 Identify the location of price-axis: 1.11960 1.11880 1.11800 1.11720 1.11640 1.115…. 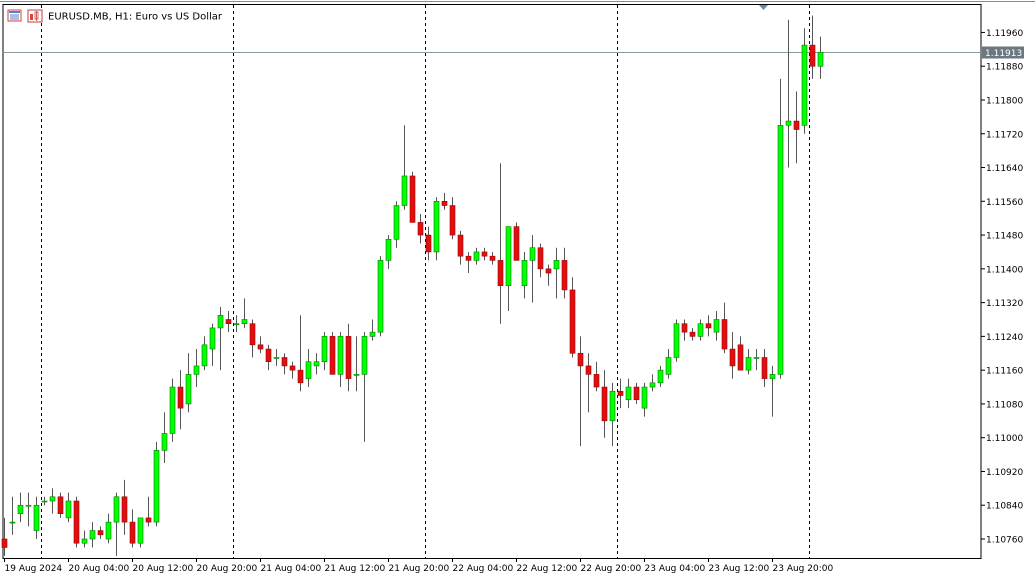
(1002, 287).